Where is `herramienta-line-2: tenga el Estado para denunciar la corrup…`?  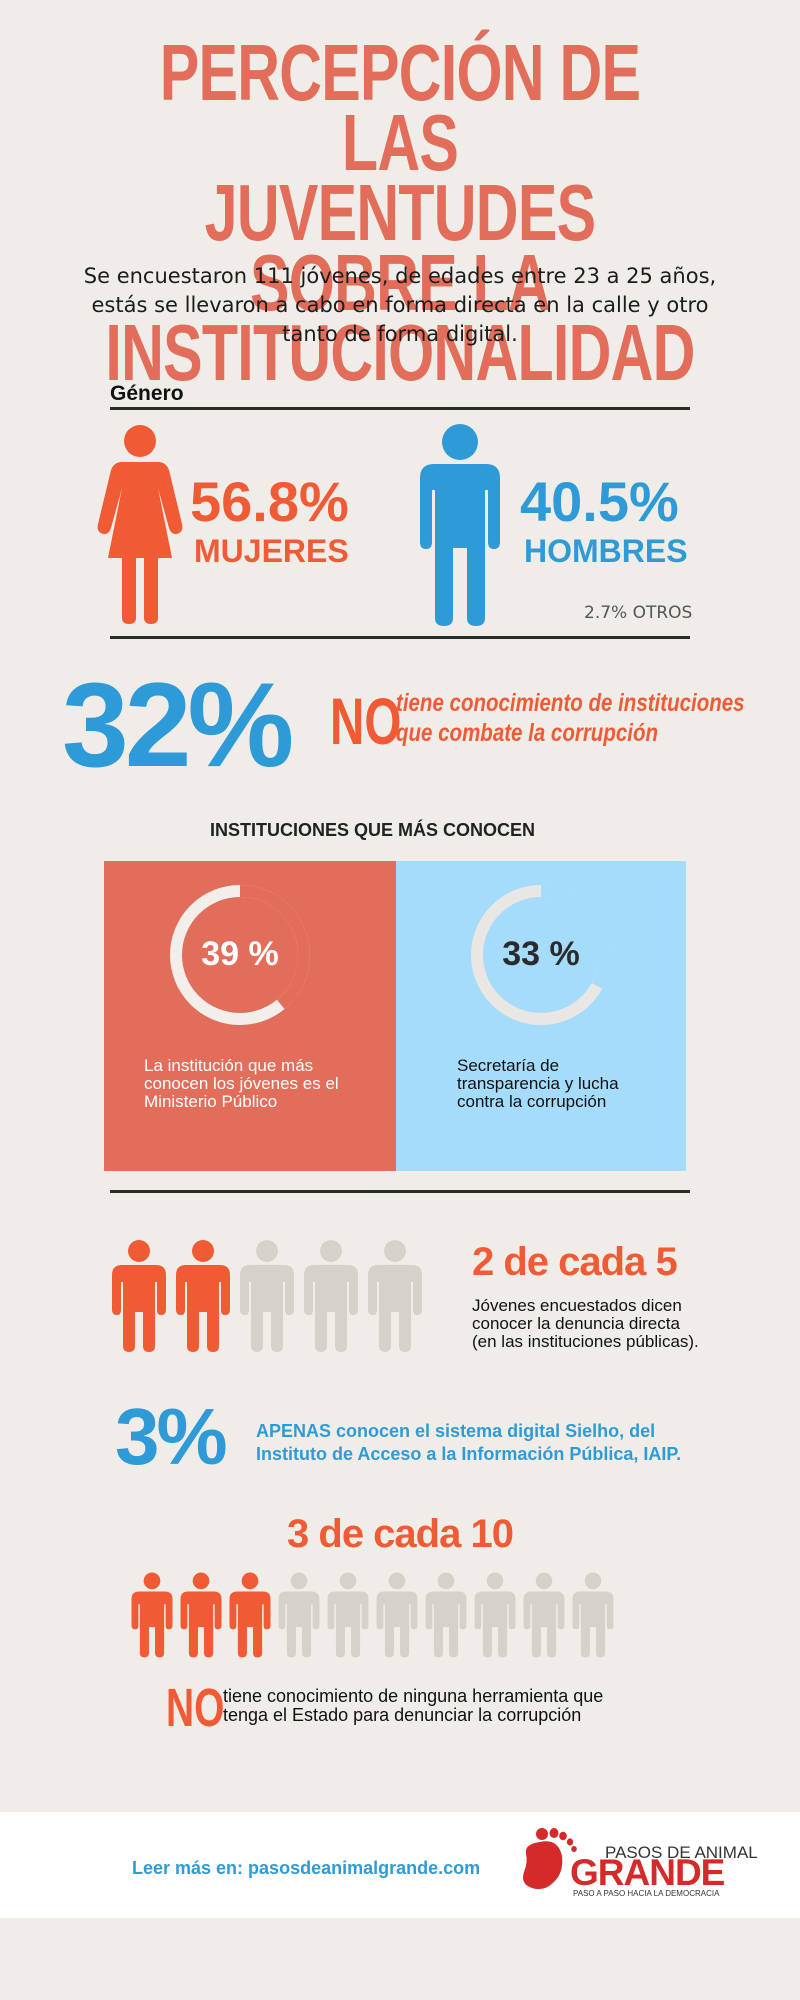 herramienta-line-2: tenga el Estado para denunciar la corrup… is located at coordinates (402, 1715).